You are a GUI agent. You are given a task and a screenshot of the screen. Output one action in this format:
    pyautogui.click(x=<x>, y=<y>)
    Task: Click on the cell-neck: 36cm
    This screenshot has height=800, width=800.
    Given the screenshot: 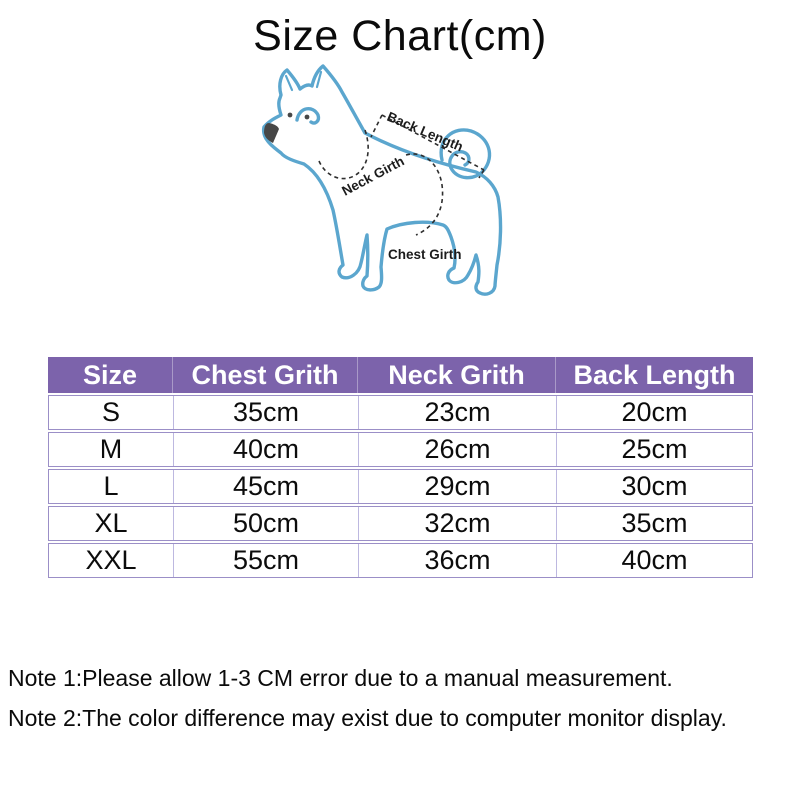 What is the action you would take?
    pyautogui.click(x=457, y=560)
    